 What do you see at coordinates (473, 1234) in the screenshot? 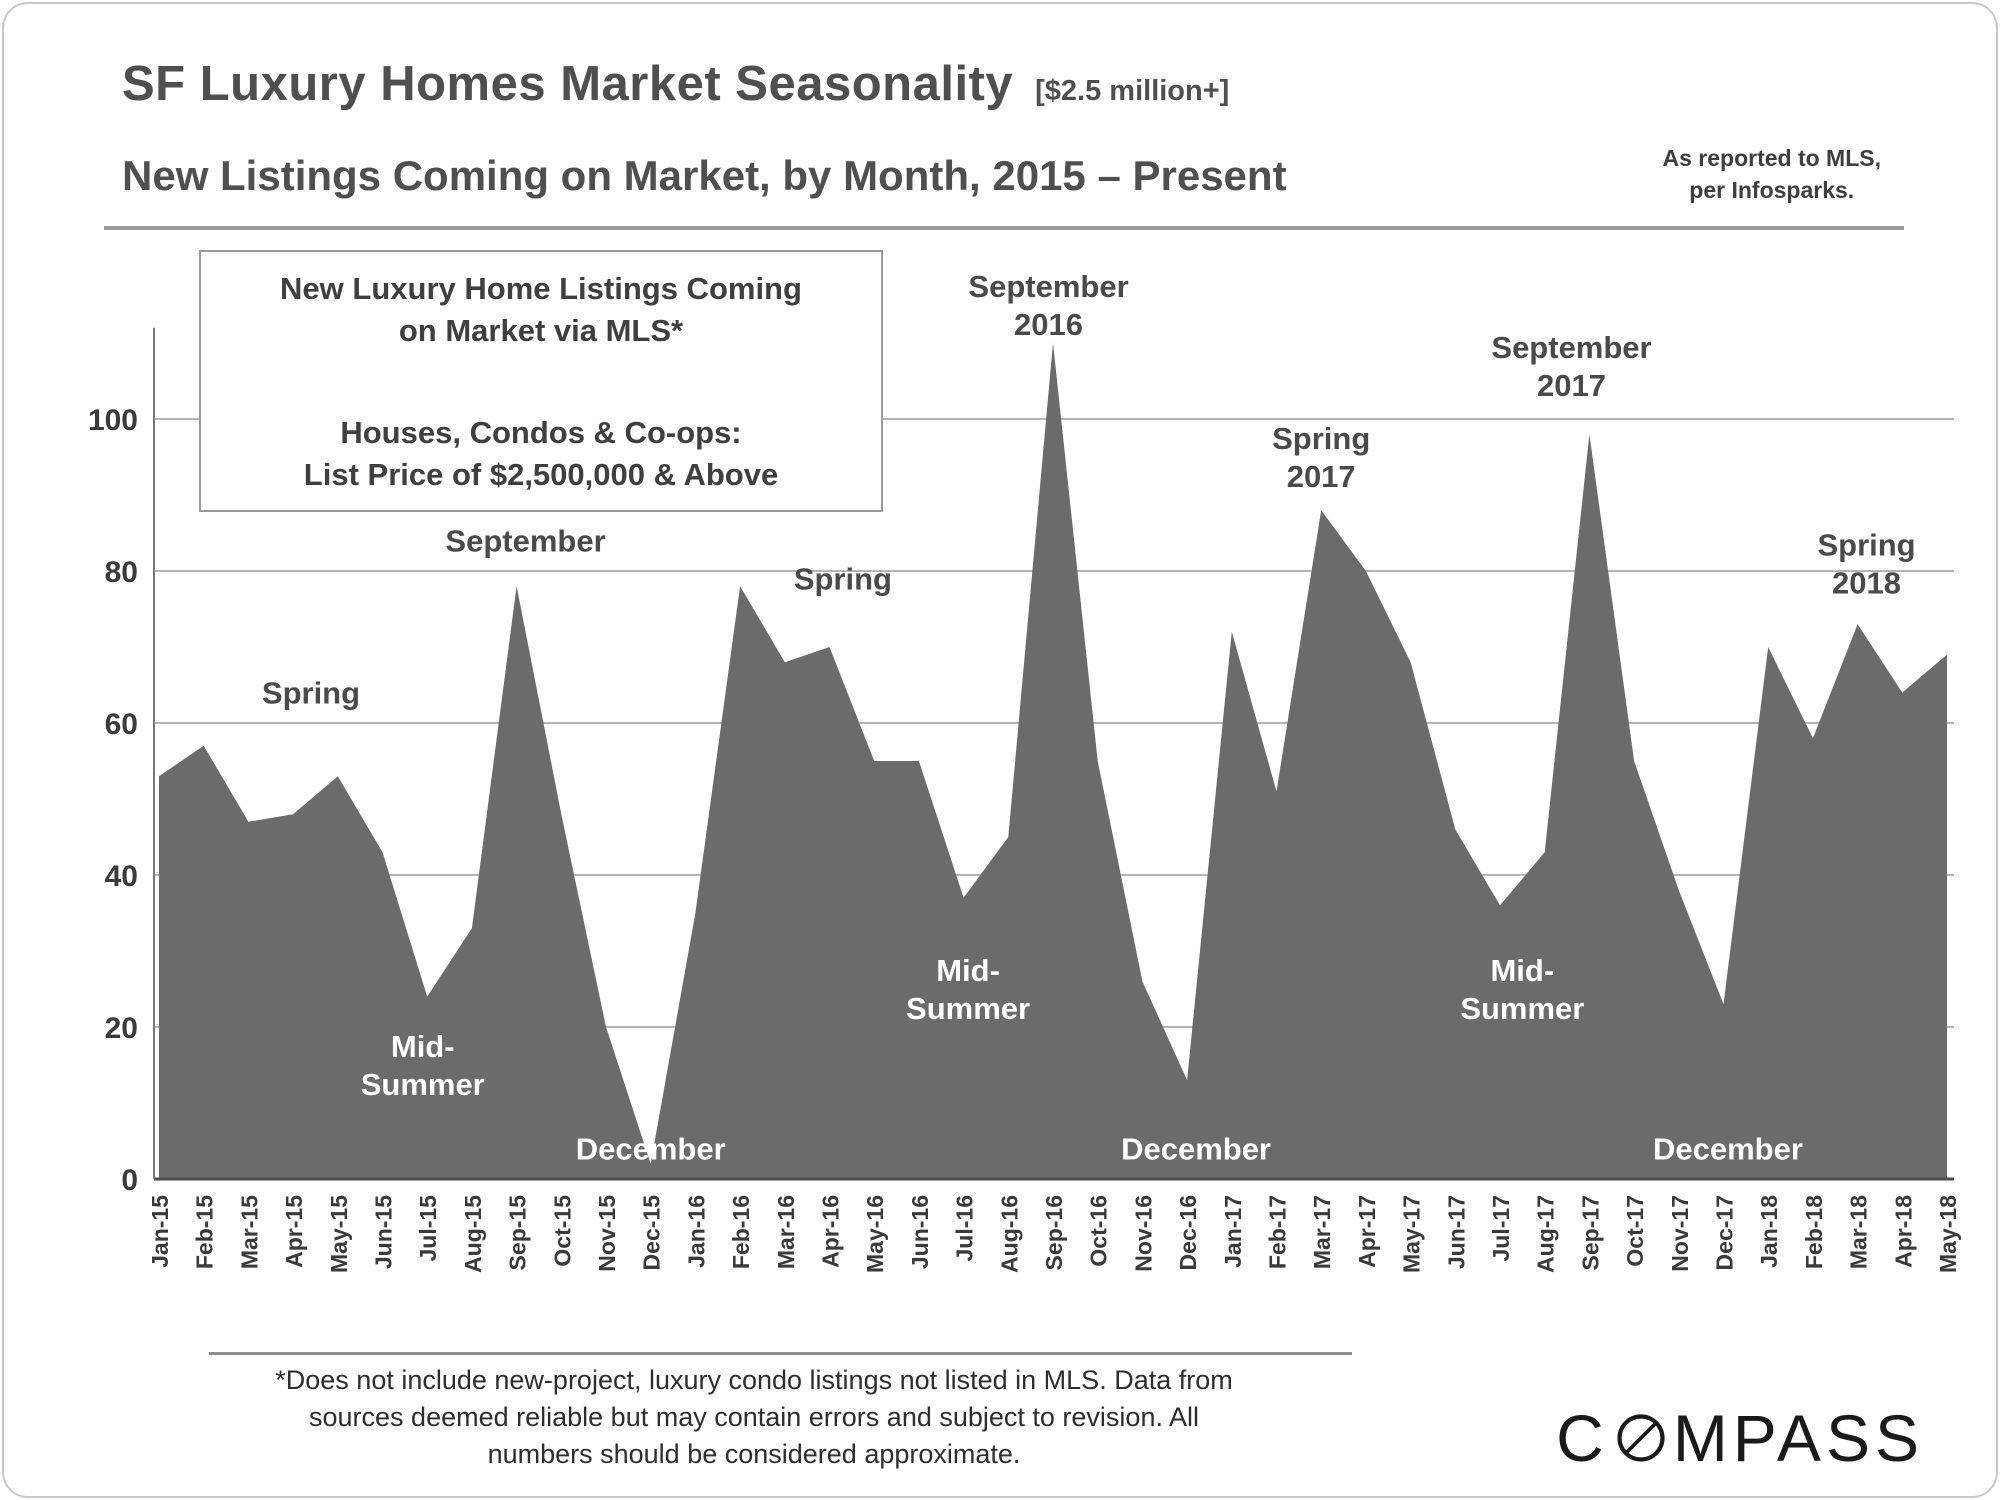
I see `x-tick-label: Aug-15` at bounding box center [473, 1234].